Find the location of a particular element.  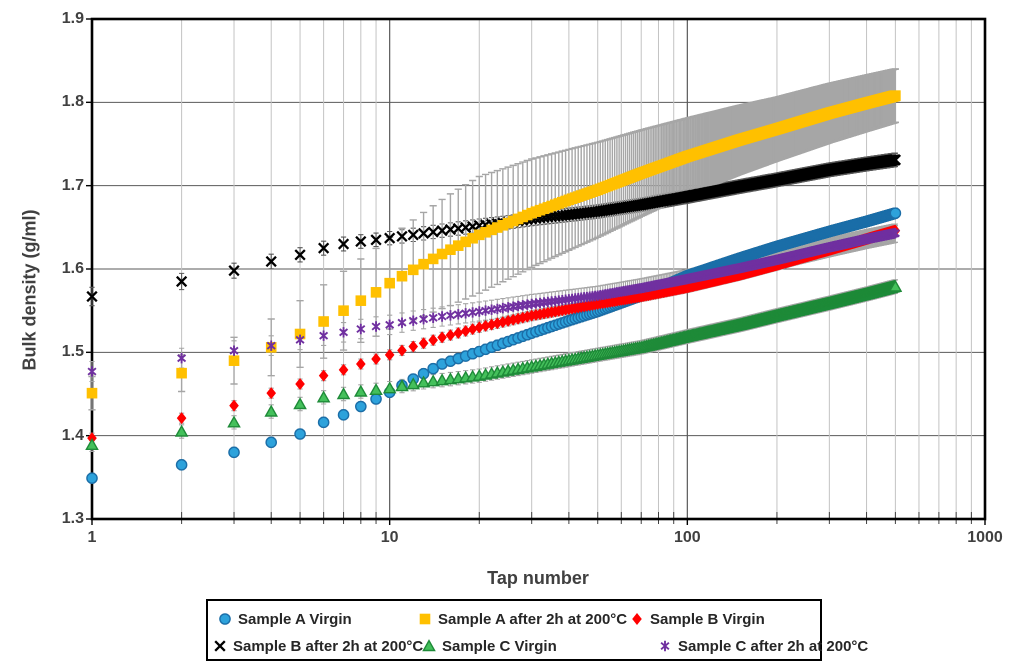

asterisk-marker-icon is located at coordinates (665, 646).